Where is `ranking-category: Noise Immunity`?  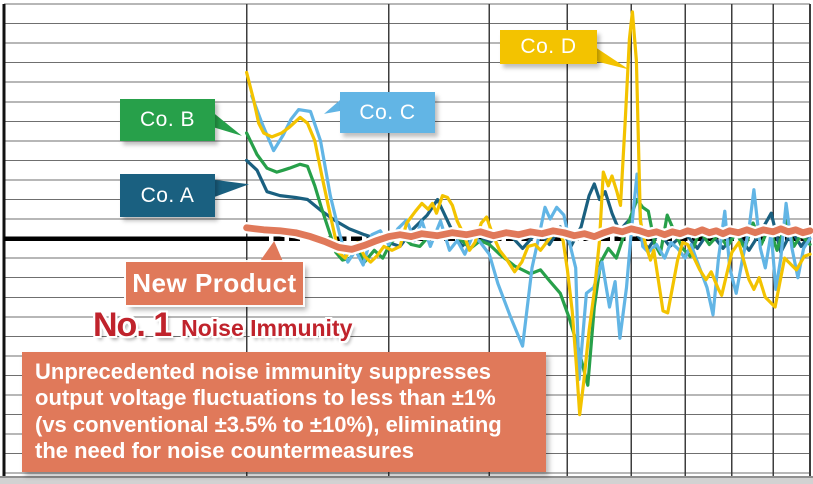
ranking-category: Noise Immunity is located at coordinates (267, 328).